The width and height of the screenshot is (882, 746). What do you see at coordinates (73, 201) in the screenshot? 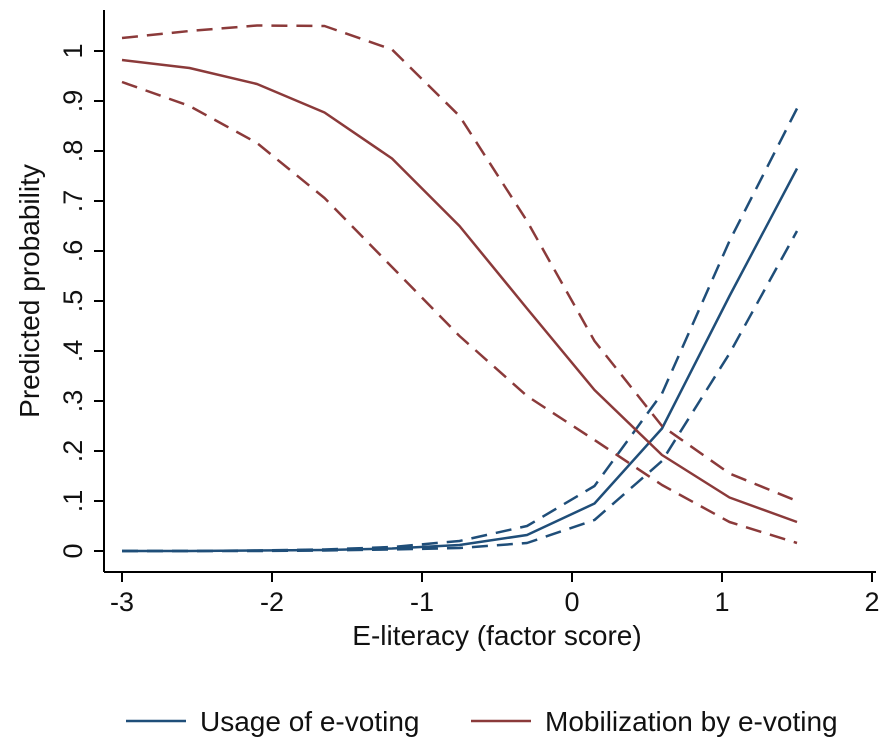
I see `y-tick-label: .7` at bounding box center [73, 201].